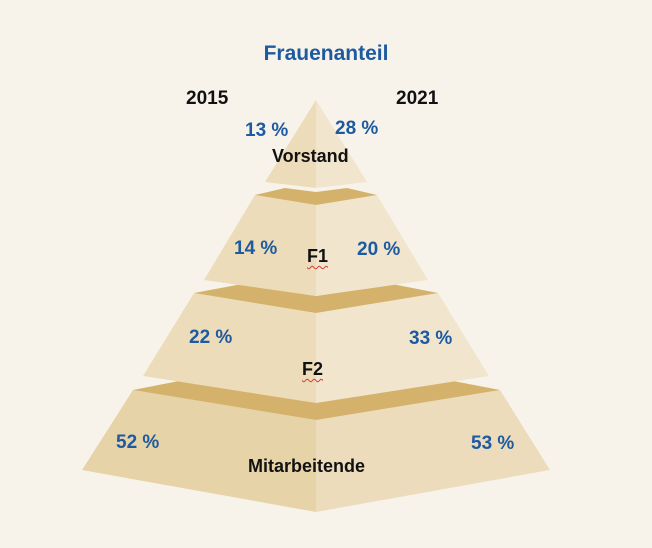 The height and width of the screenshot is (548, 652). I want to click on level-f1-label: F1, so click(318, 256).